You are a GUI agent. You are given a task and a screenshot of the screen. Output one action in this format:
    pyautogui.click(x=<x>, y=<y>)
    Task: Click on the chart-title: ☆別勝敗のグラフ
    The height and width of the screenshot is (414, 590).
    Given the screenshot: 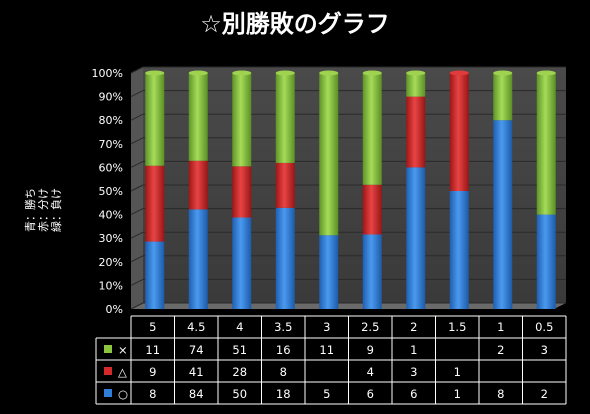 What is the action you would take?
    pyautogui.click(x=295, y=24)
    